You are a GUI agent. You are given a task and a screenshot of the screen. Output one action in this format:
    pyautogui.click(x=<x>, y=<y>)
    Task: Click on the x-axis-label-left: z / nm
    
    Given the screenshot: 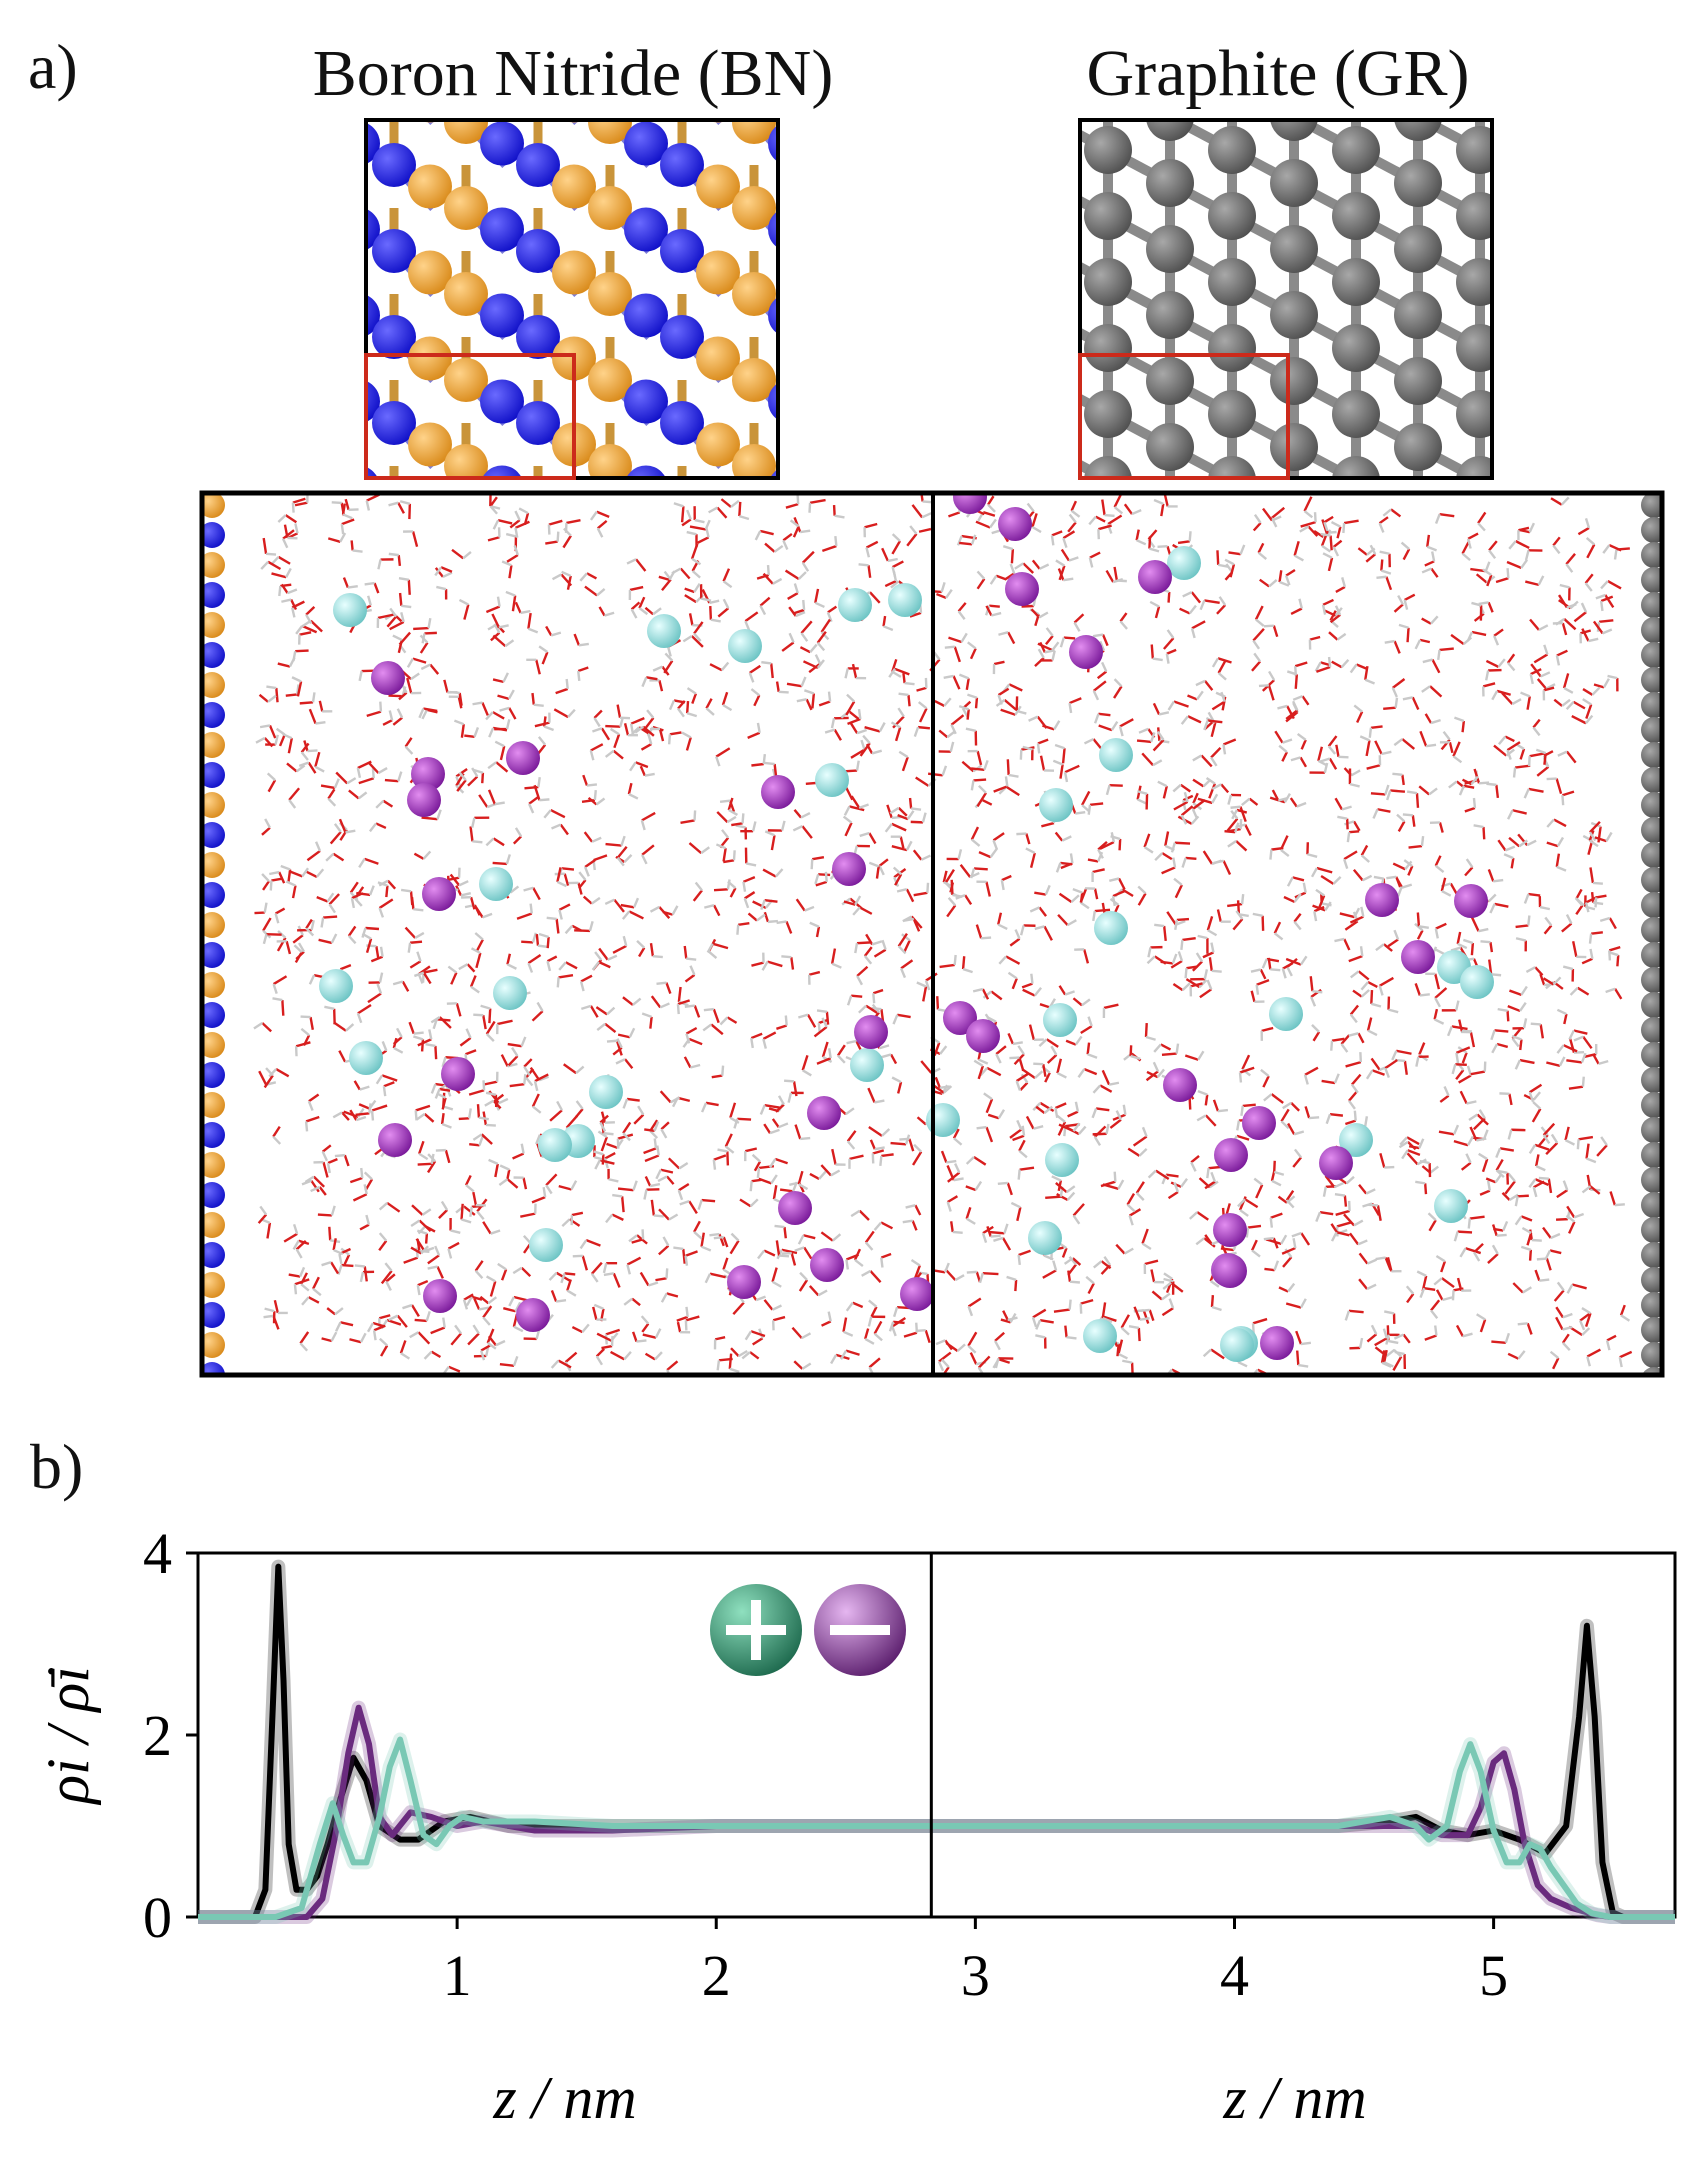 What is the action you would take?
    pyautogui.click(x=564, y=2098)
    